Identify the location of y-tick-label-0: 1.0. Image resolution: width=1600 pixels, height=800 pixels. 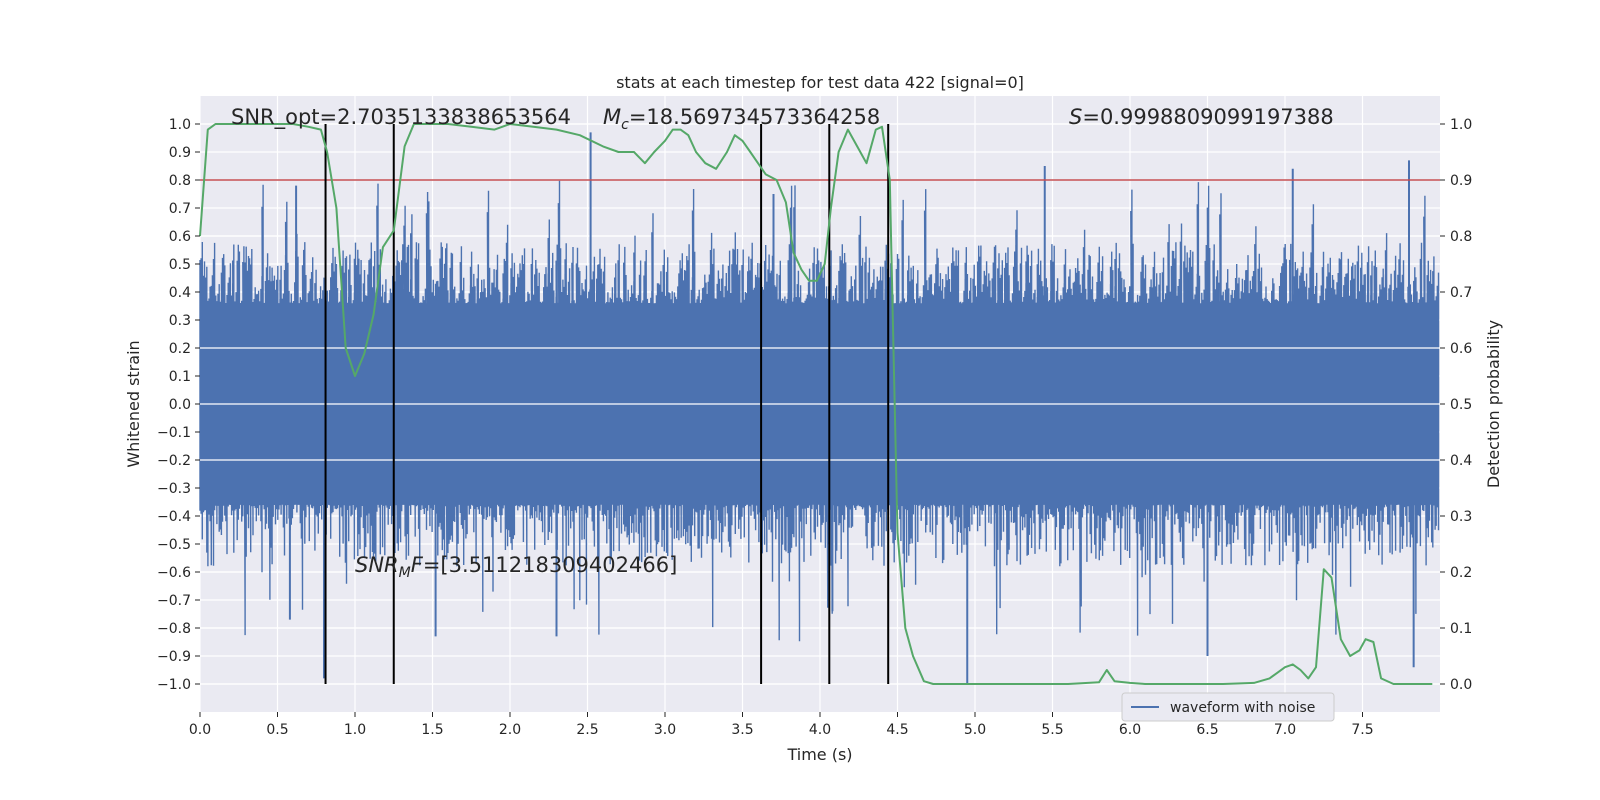
(180, 125).